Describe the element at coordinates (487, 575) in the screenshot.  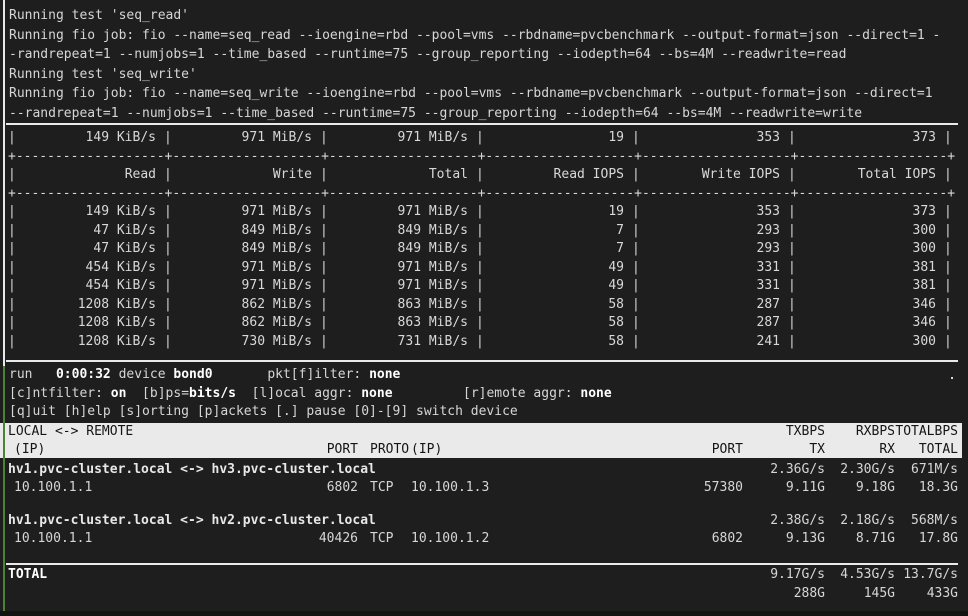
I see `total-rates-row: TOTAL 9.17G/s 4.53G/s 13.7G/s` at that location.